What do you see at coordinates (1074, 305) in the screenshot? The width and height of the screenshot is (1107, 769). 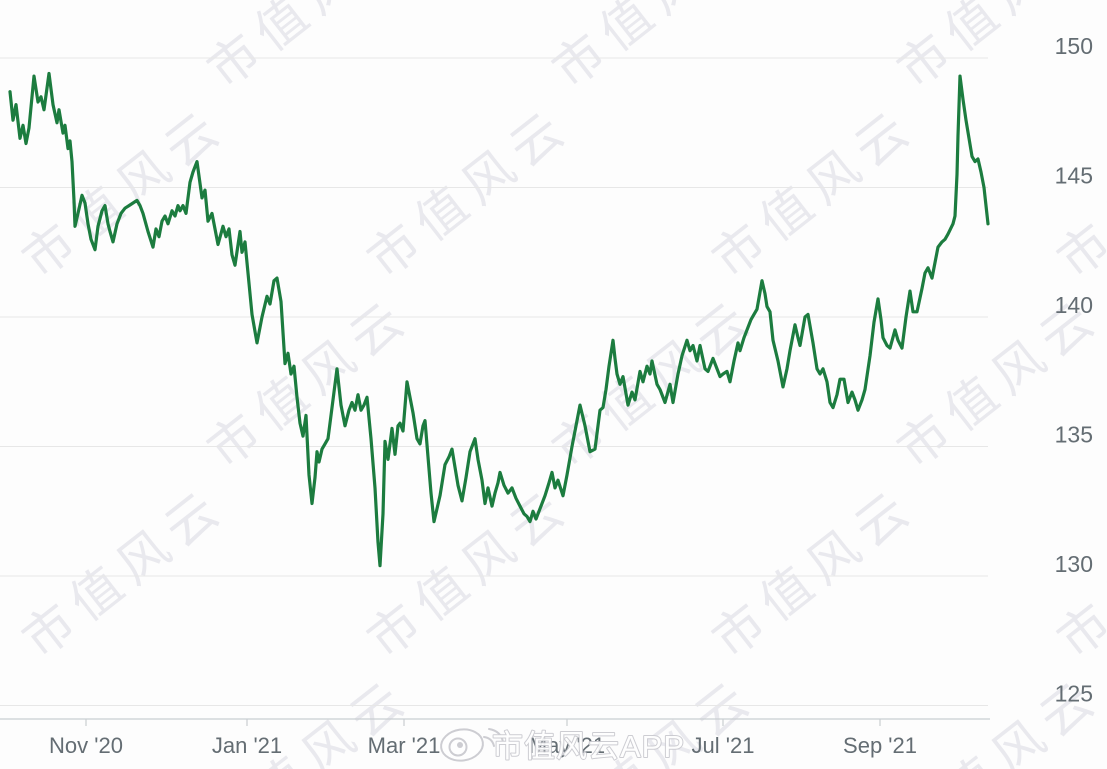 I see `y-axis-label: 140` at bounding box center [1074, 305].